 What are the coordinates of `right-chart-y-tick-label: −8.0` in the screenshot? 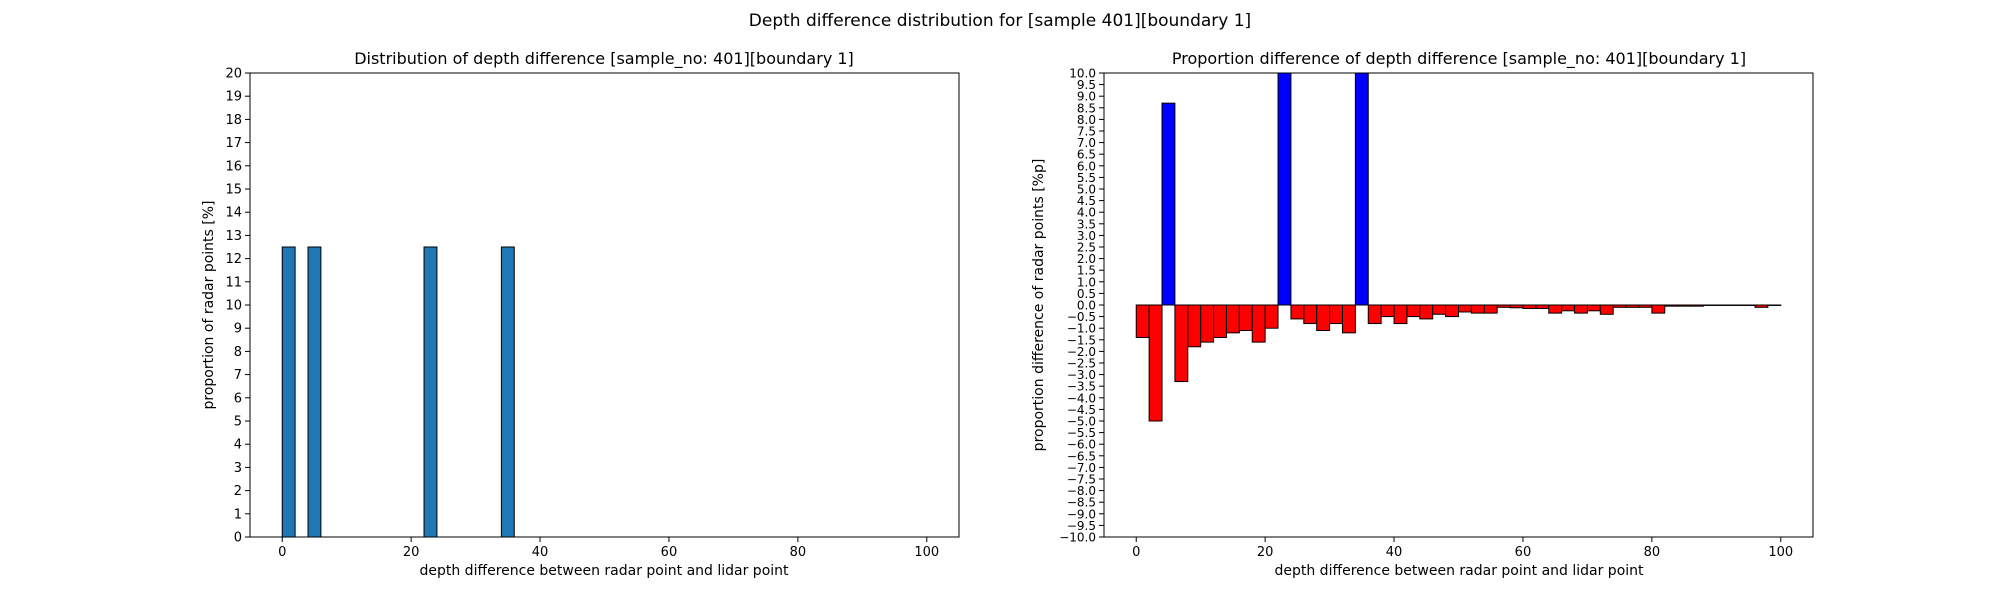 It's located at (1081, 491).